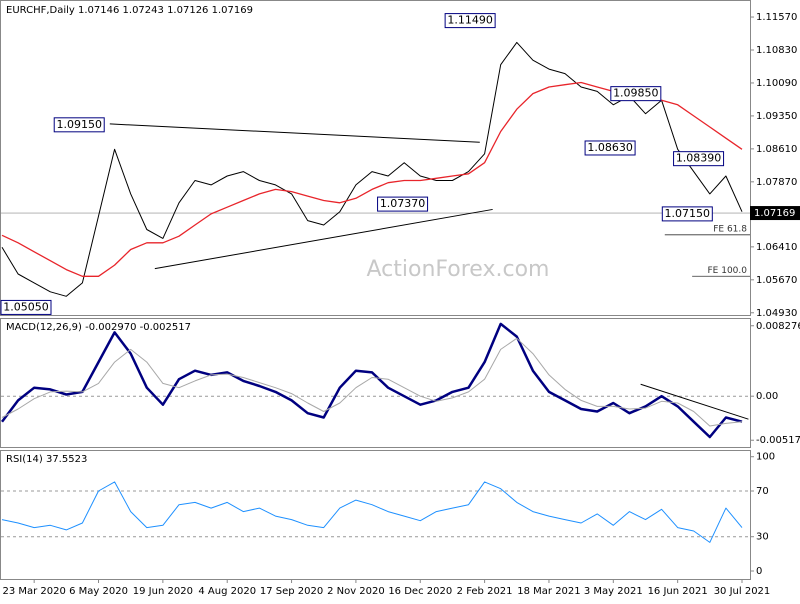  Describe the element at coordinates (776, 116) in the screenshot. I see `y-tick-label: 1.09350` at that location.